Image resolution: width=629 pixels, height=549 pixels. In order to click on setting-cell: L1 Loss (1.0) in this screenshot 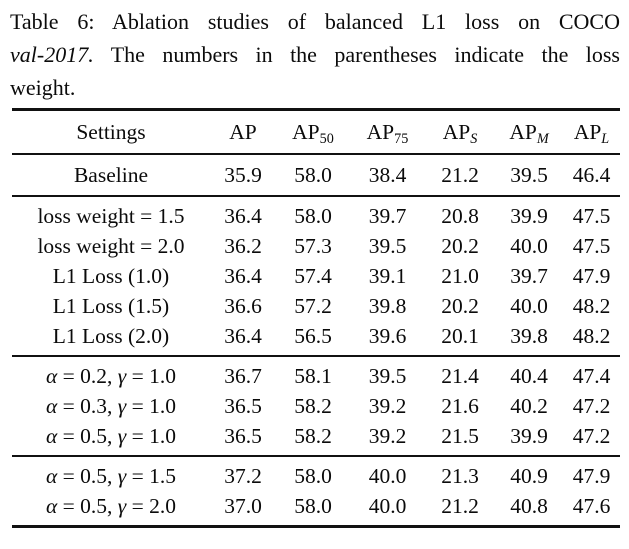, I will do `click(111, 276)`.